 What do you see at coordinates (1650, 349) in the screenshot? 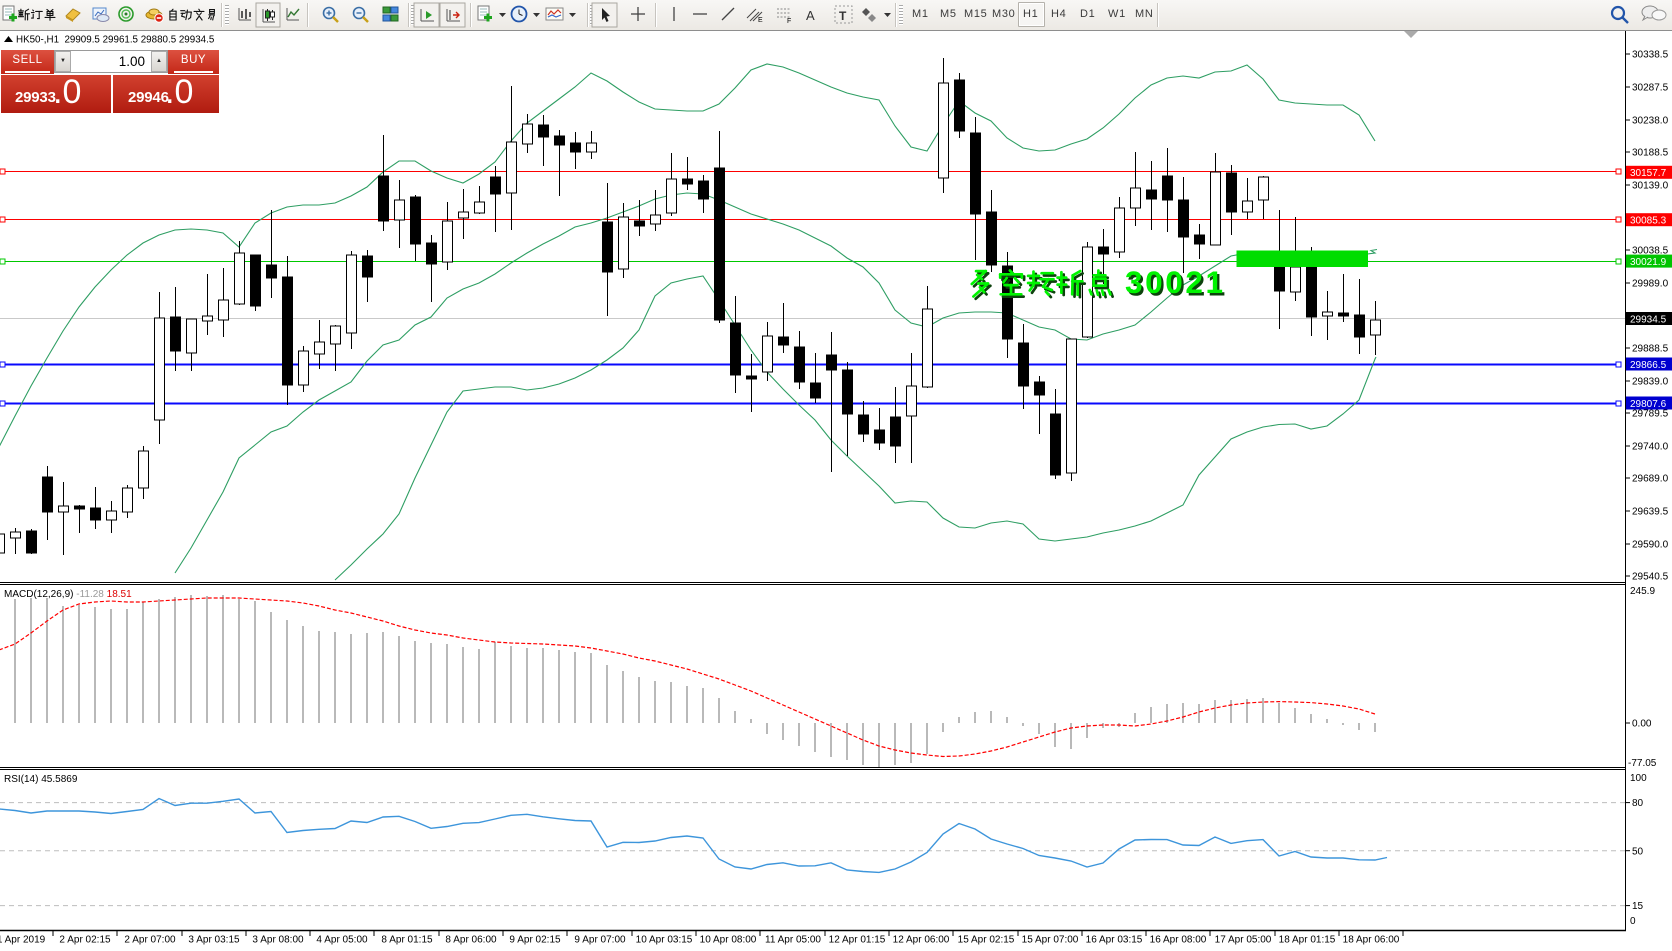
I see `svg-text: 29888.5` at bounding box center [1650, 349].